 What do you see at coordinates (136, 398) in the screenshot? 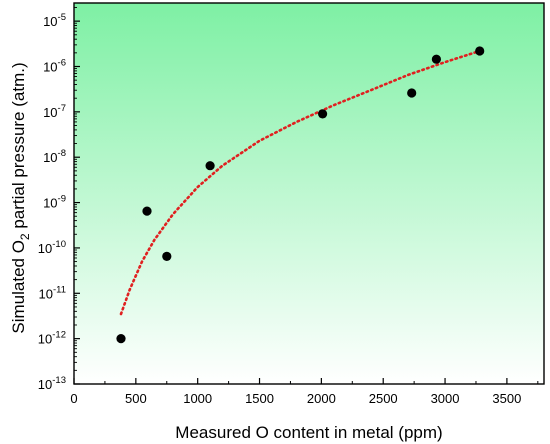
I see `x-tick-label: 500` at bounding box center [136, 398].